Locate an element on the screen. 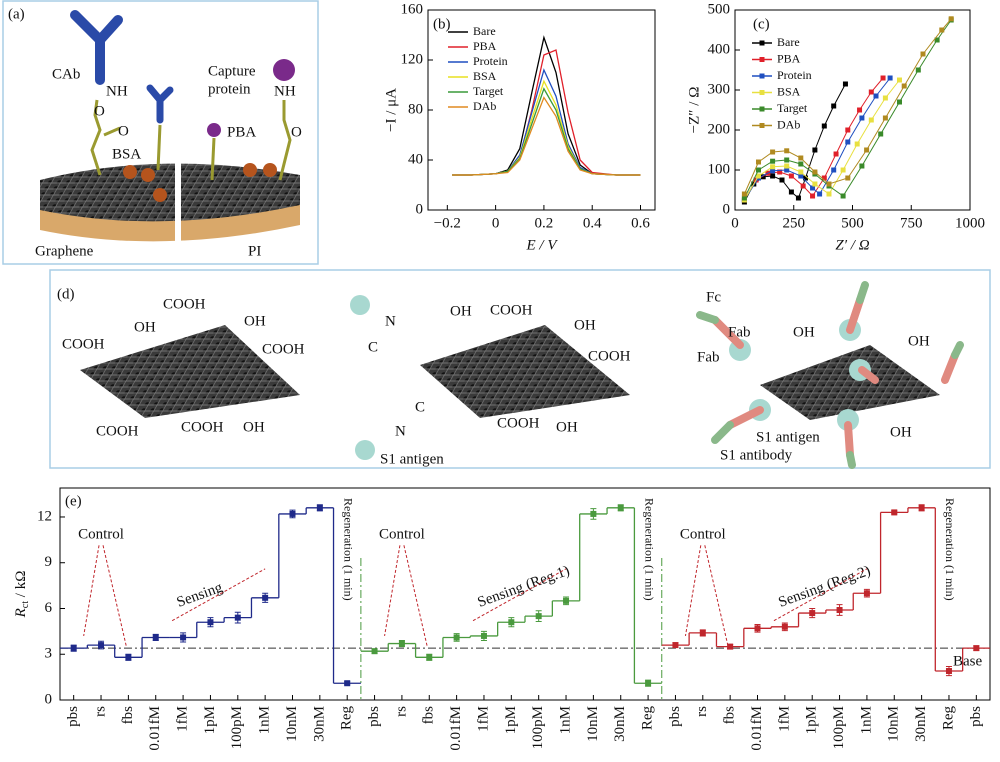 The image size is (1000, 762). legend-label: Target is located at coordinates (792, 108).